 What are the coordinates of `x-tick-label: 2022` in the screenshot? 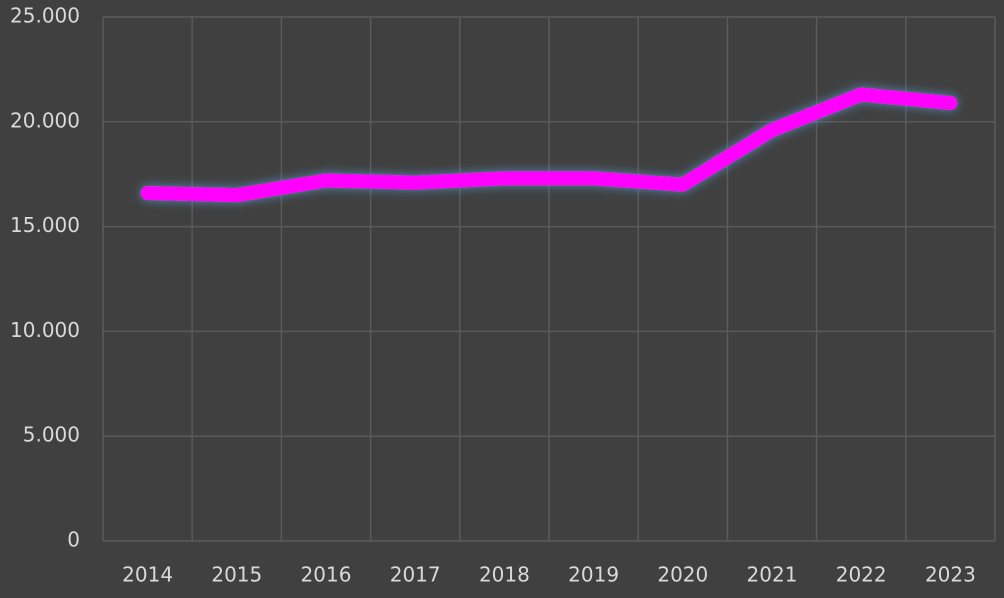 It's located at (861, 575).